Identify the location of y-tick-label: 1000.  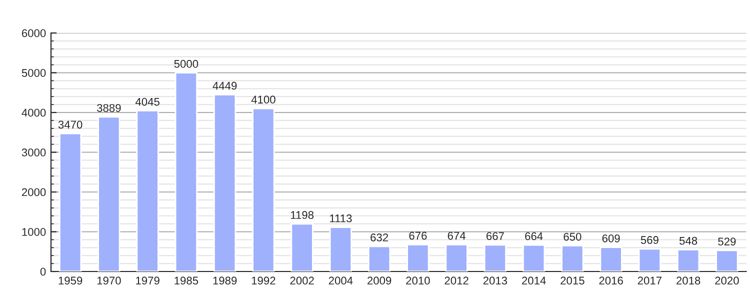
(34, 232).